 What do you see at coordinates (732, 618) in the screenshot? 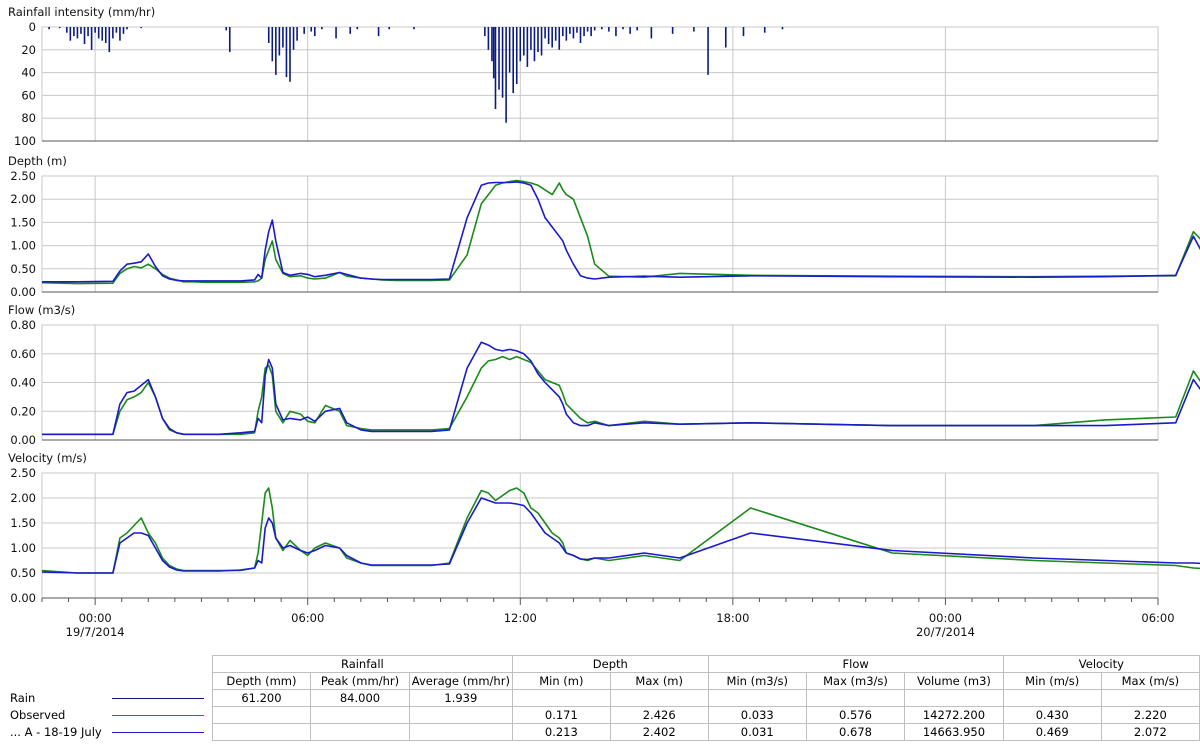
I see `x-tick-label: 18:00` at bounding box center [732, 618].